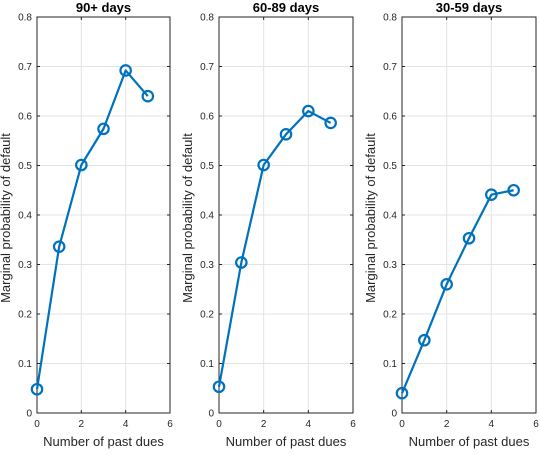 The image size is (540, 454). I want to click on chart-title: 30-59 days, so click(469, 7).